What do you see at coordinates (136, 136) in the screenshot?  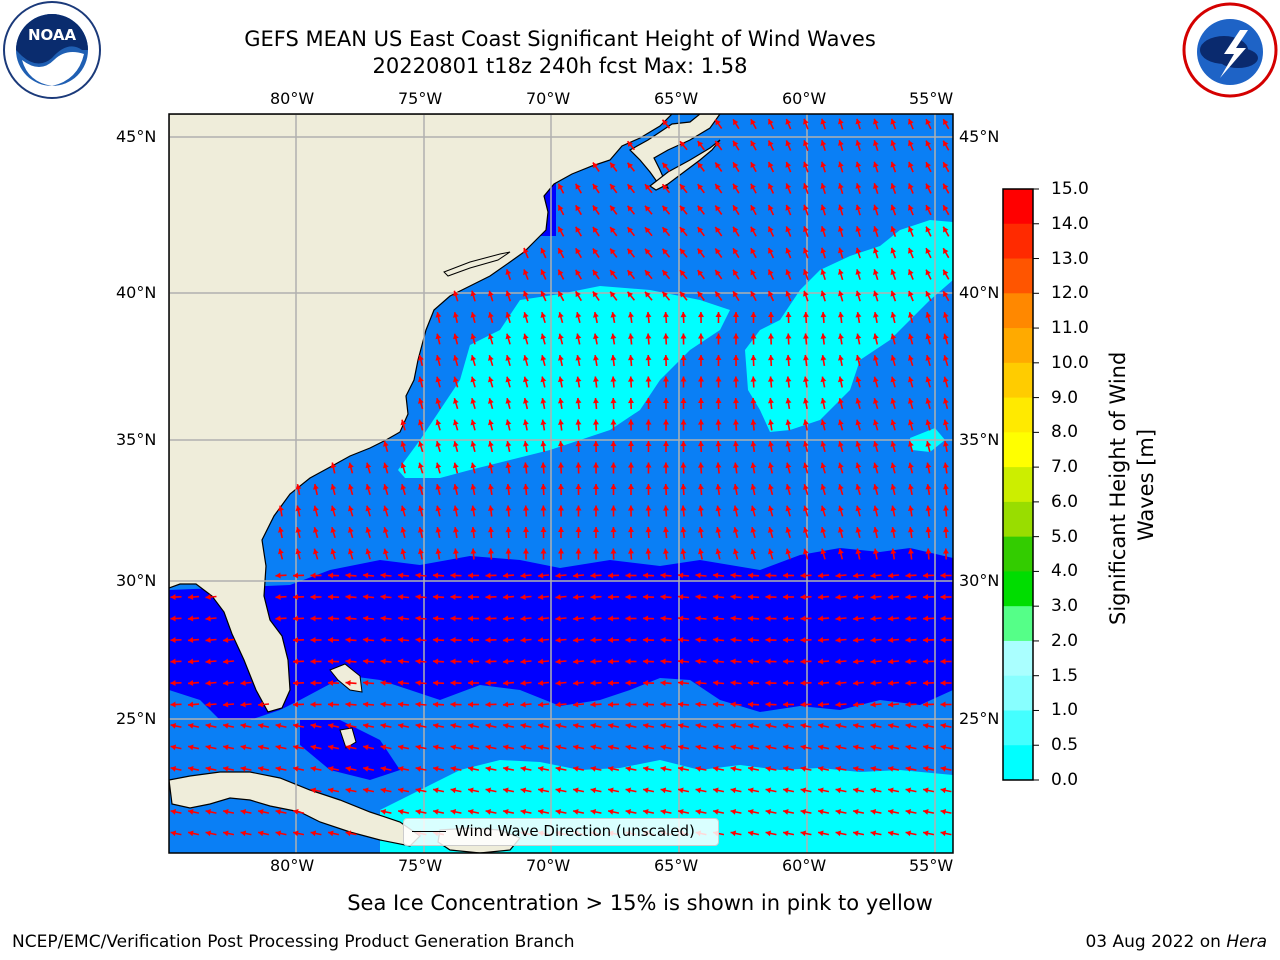 I see `lat-tick-left: 45°N` at bounding box center [136, 136].